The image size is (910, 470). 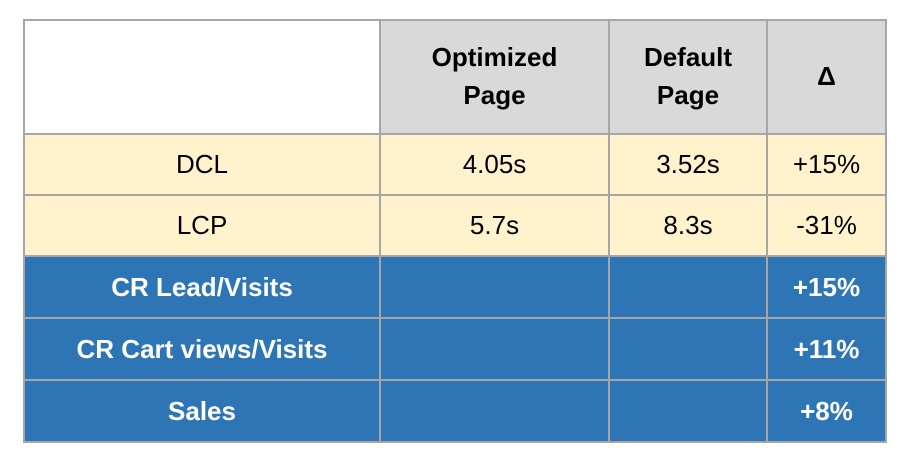 I want to click on table-row-lcp: LCP 5.7s 8.3s -31%, so click(x=455, y=225).